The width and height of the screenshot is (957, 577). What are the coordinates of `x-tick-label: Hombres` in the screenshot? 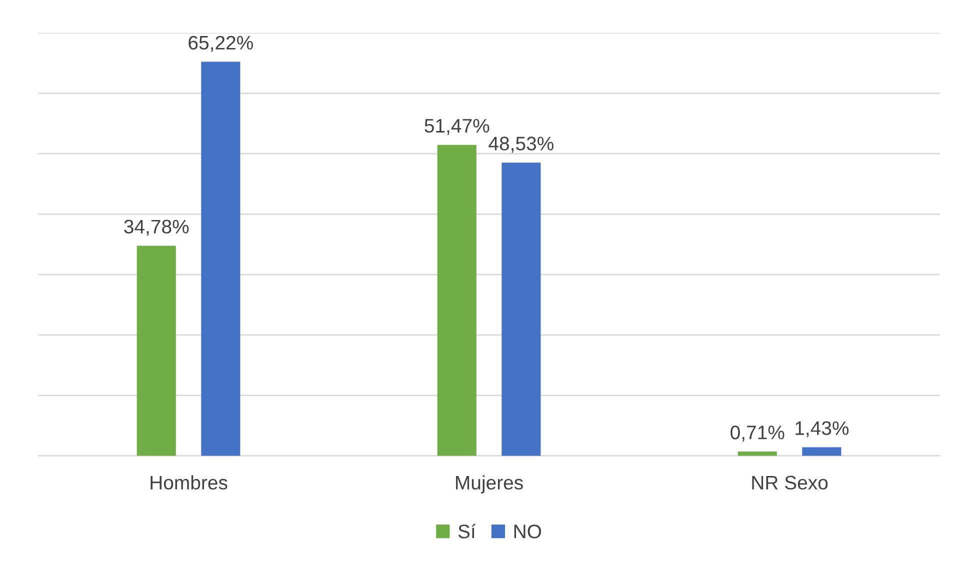 It's located at (189, 482).